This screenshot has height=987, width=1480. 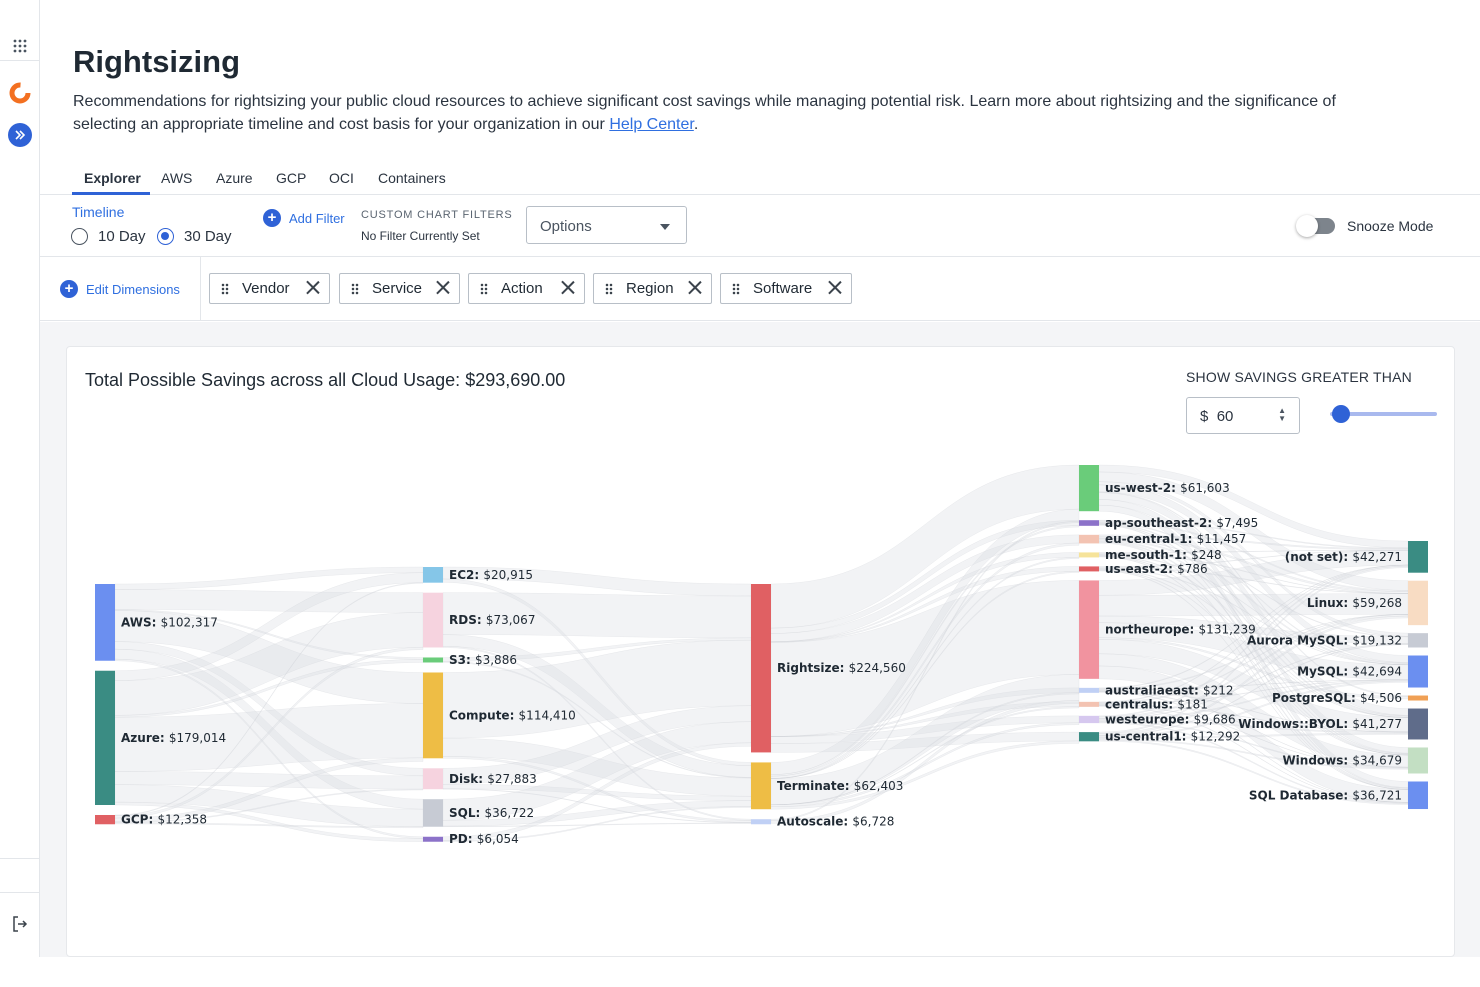 What do you see at coordinates (1167, 488) in the screenshot?
I see `sankey-label-region: us-west-2: $61,603` at bounding box center [1167, 488].